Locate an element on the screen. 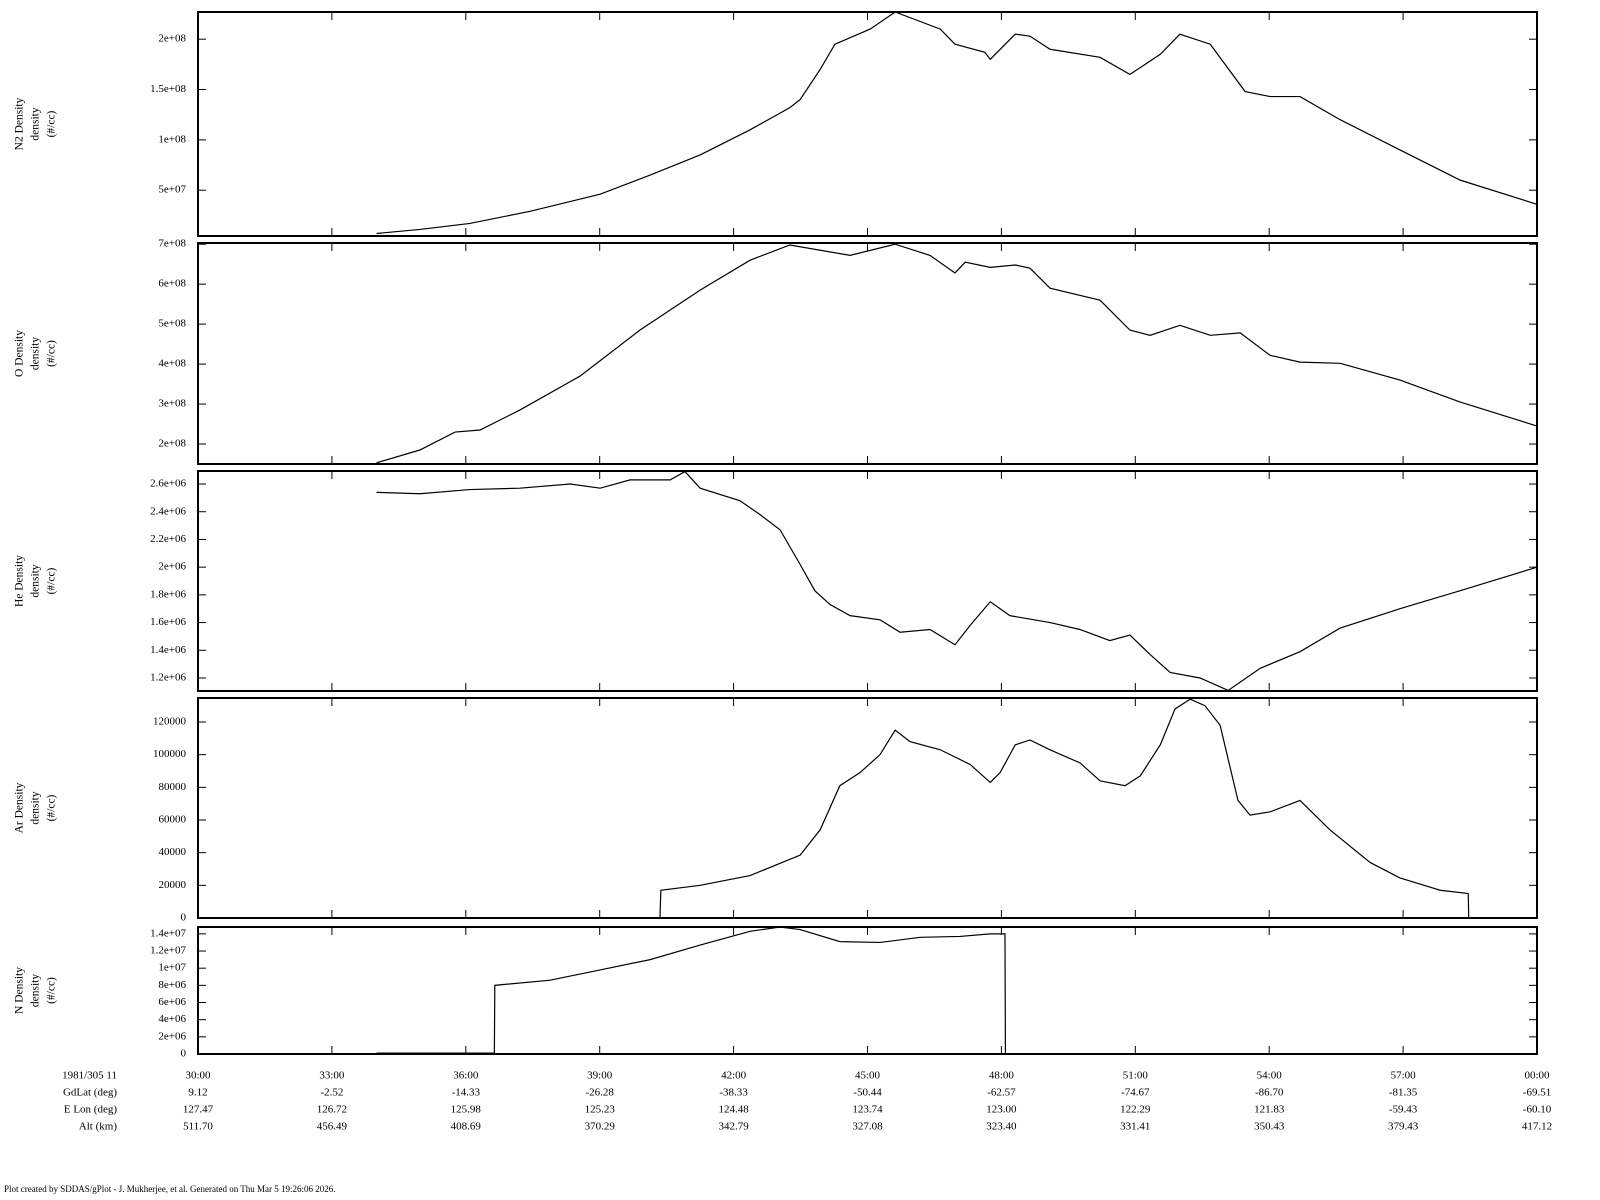 Image resolution: width=1600 pixels, height=1200 pixels. x-tick-label: 57:00 is located at coordinates (1404, 1076).